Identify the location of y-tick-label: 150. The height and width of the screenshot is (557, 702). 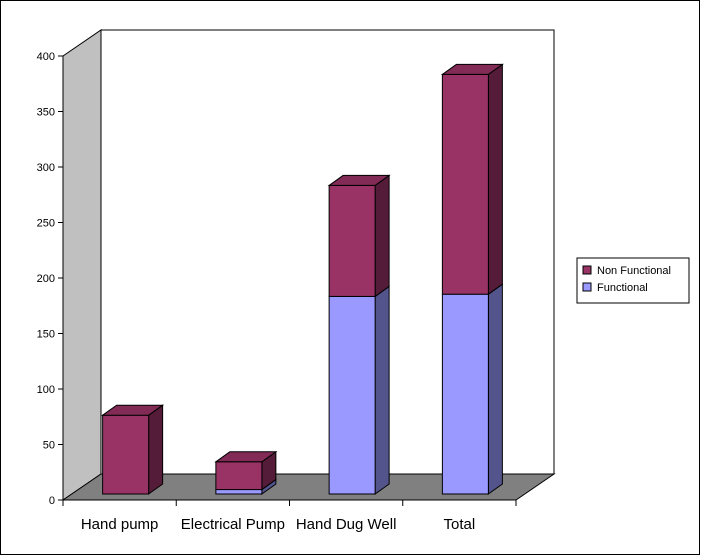
(46, 335).